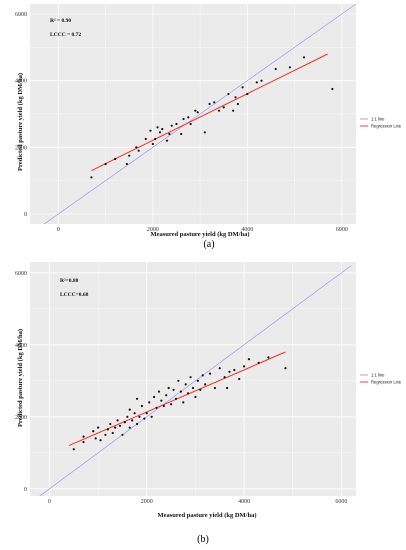 This screenshot has width=406, height=550. Describe the element at coordinates (74, 295) in the screenshot. I see `stat-annotation: LCCC=0.68` at that location.